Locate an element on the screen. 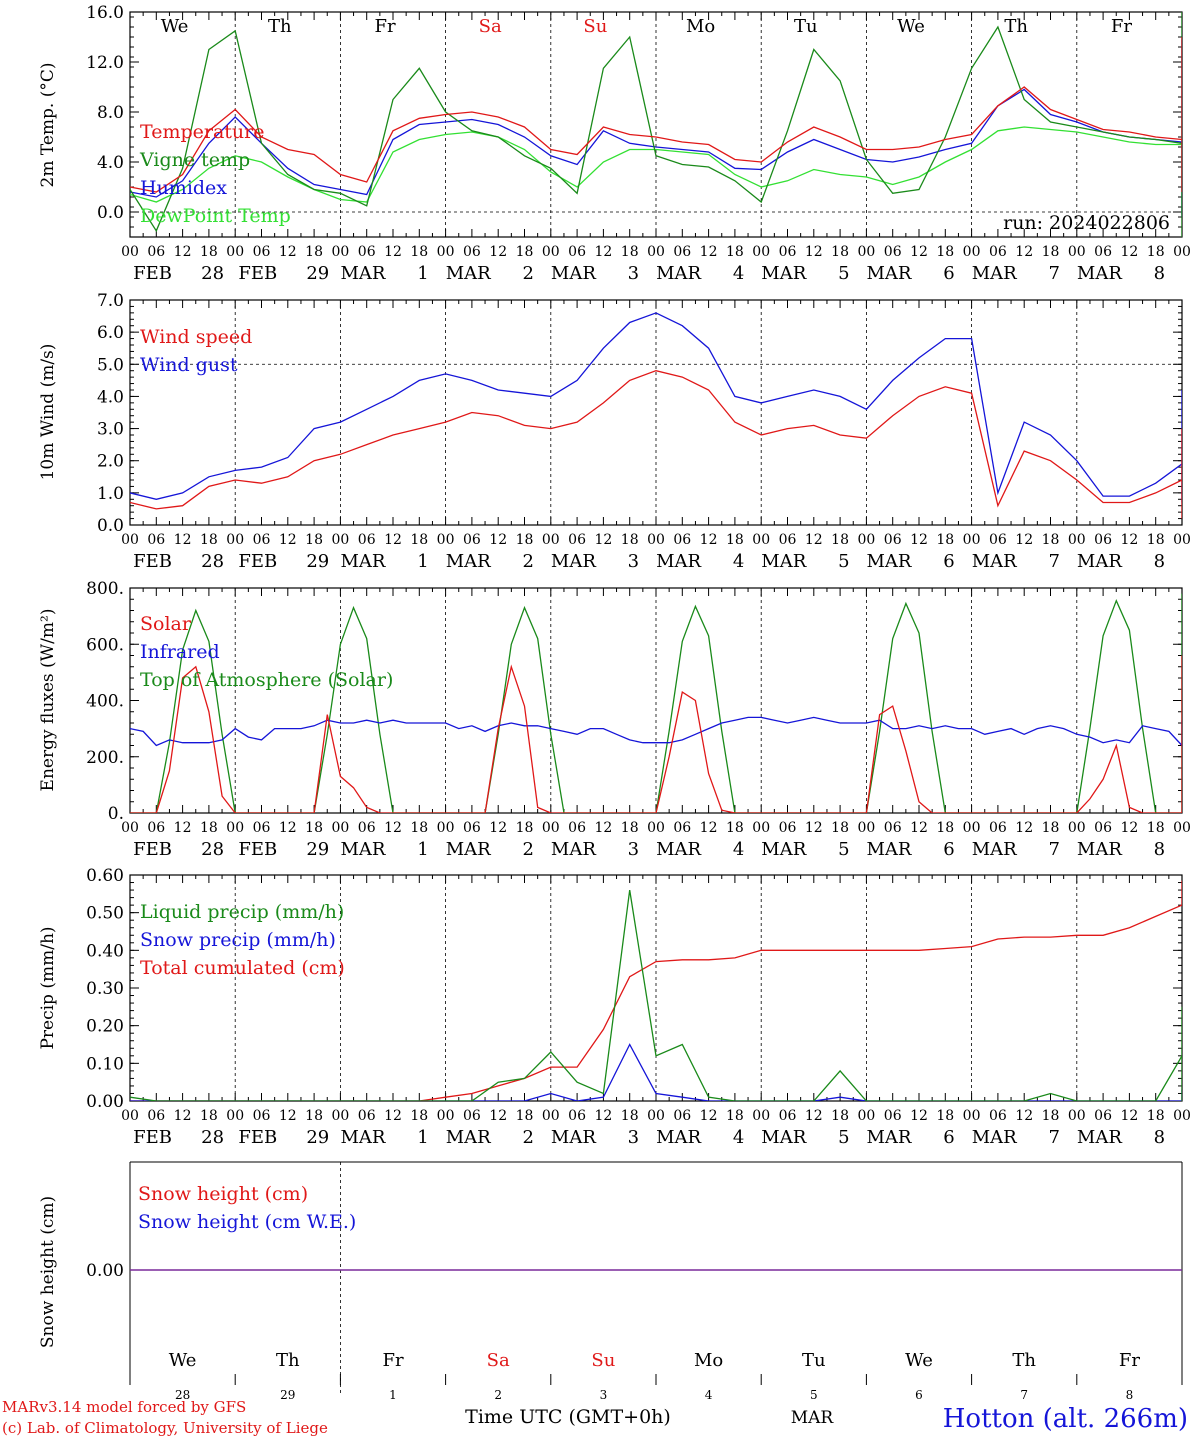 This screenshot has width=1194, height=1440. weekday-label: Tu is located at coordinates (806, 26).